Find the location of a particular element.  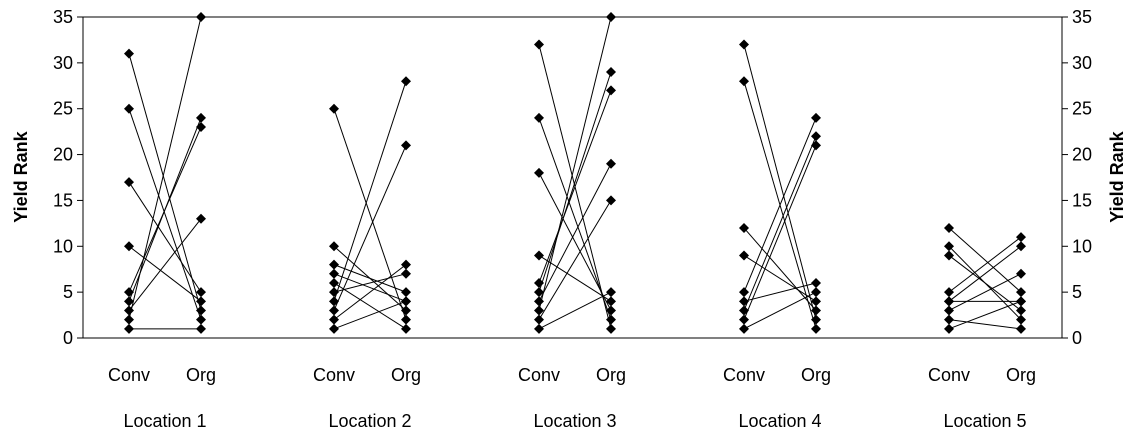

group-label: Location 2 is located at coordinates (369, 421).